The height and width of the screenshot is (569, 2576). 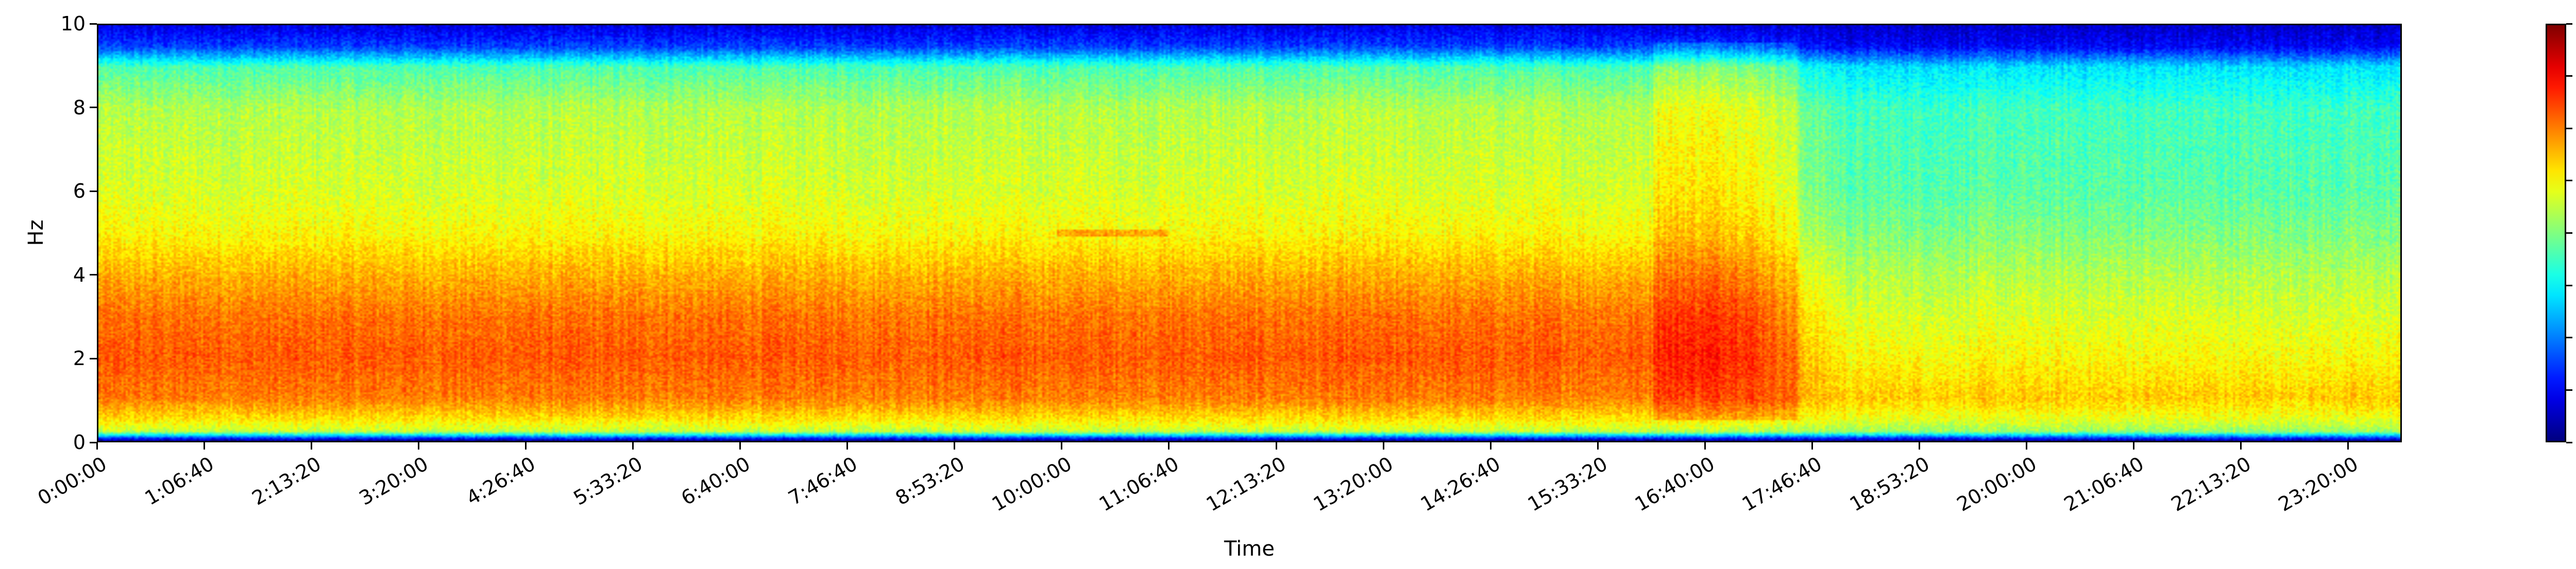 What do you see at coordinates (79, 358) in the screenshot?
I see `y-tick-label: 2` at bounding box center [79, 358].